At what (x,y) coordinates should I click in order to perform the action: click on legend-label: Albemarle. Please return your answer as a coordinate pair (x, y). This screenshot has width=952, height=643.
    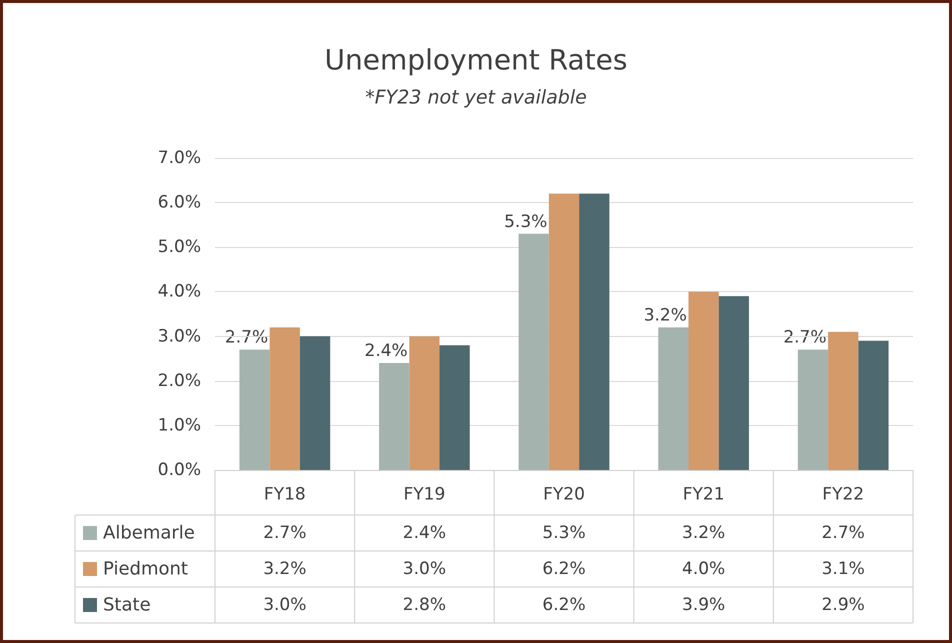
    Looking at the image, I should click on (149, 533).